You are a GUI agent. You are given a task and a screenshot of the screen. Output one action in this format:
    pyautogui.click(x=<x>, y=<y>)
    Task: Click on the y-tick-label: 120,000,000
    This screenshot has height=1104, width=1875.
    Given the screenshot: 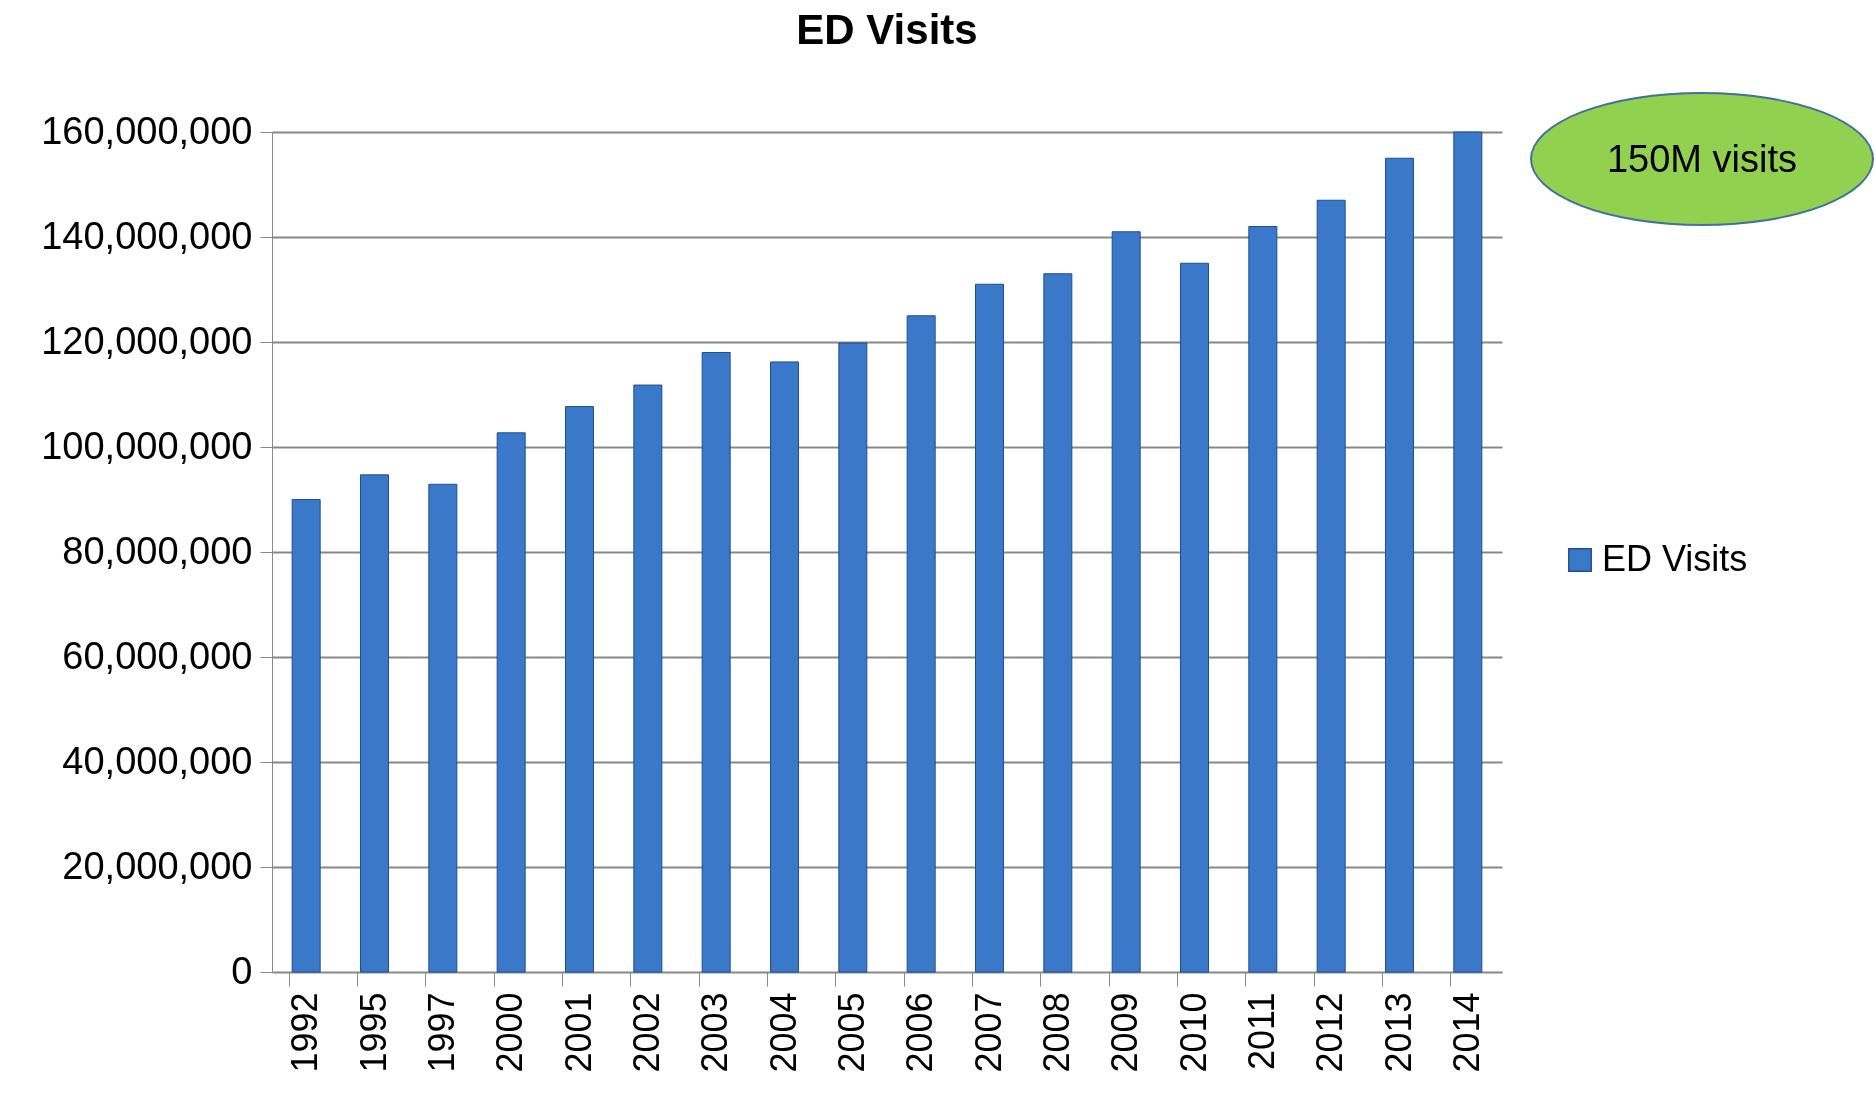 What is the action you would take?
    pyautogui.click(x=147, y=340)
    